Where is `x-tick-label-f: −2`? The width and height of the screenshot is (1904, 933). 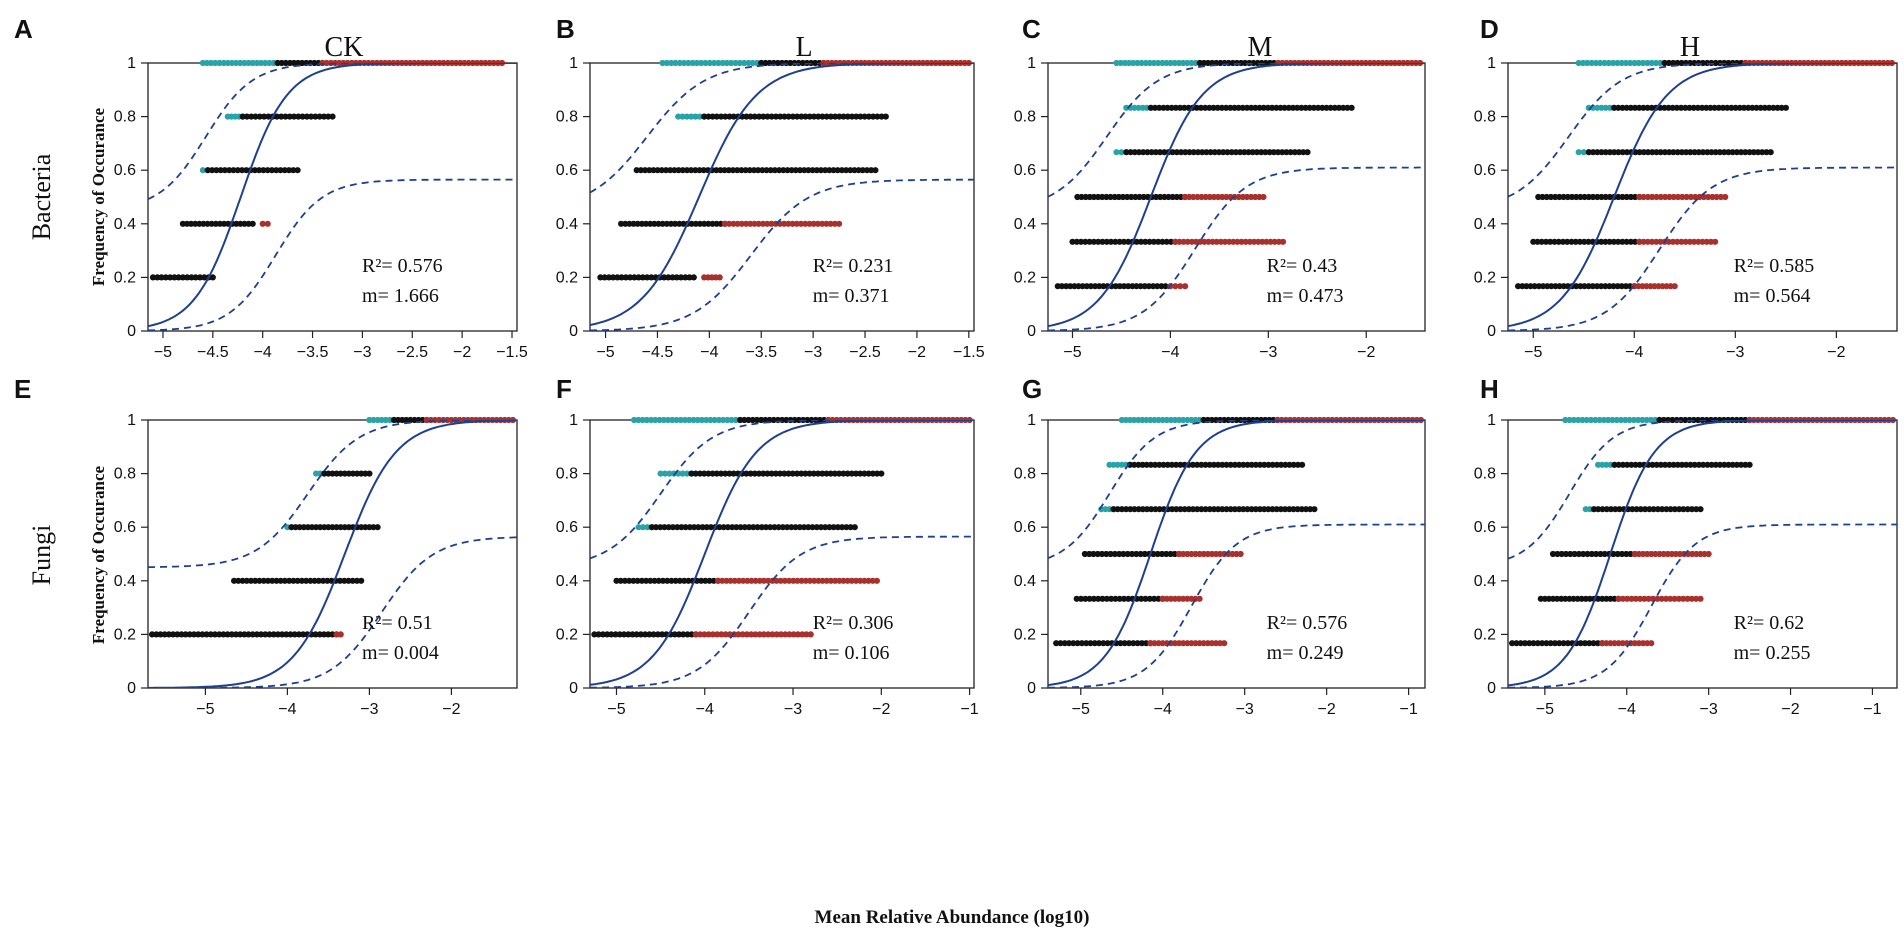 x-tick-label-f: −2 is located at coordinates (881, 709).